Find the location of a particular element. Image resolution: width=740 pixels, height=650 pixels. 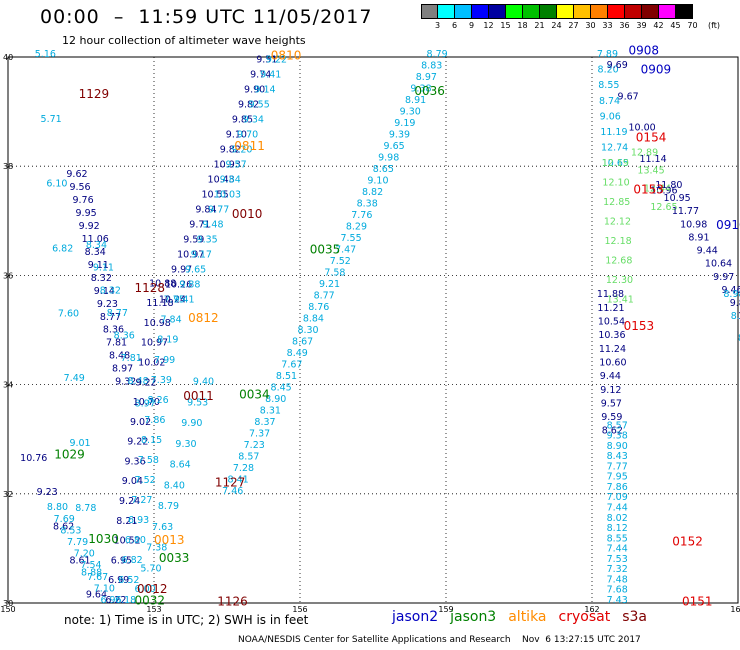

wave-height-label: 8.67 is located at coordinates (302, 341).